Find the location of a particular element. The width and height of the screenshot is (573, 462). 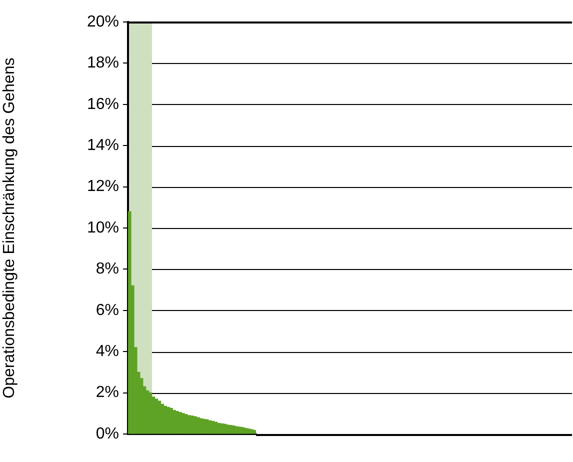

bar is located at coordinates (254, 432).